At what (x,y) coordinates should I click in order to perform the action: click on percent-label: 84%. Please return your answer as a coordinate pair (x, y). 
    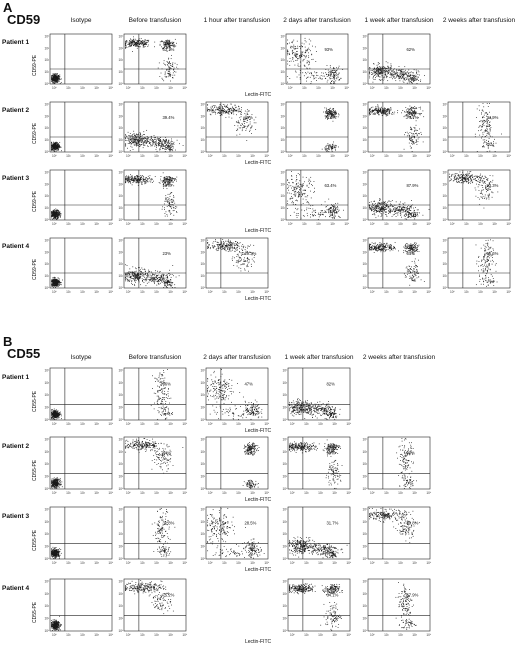
    Looking at the image, I should click on (166, 453).